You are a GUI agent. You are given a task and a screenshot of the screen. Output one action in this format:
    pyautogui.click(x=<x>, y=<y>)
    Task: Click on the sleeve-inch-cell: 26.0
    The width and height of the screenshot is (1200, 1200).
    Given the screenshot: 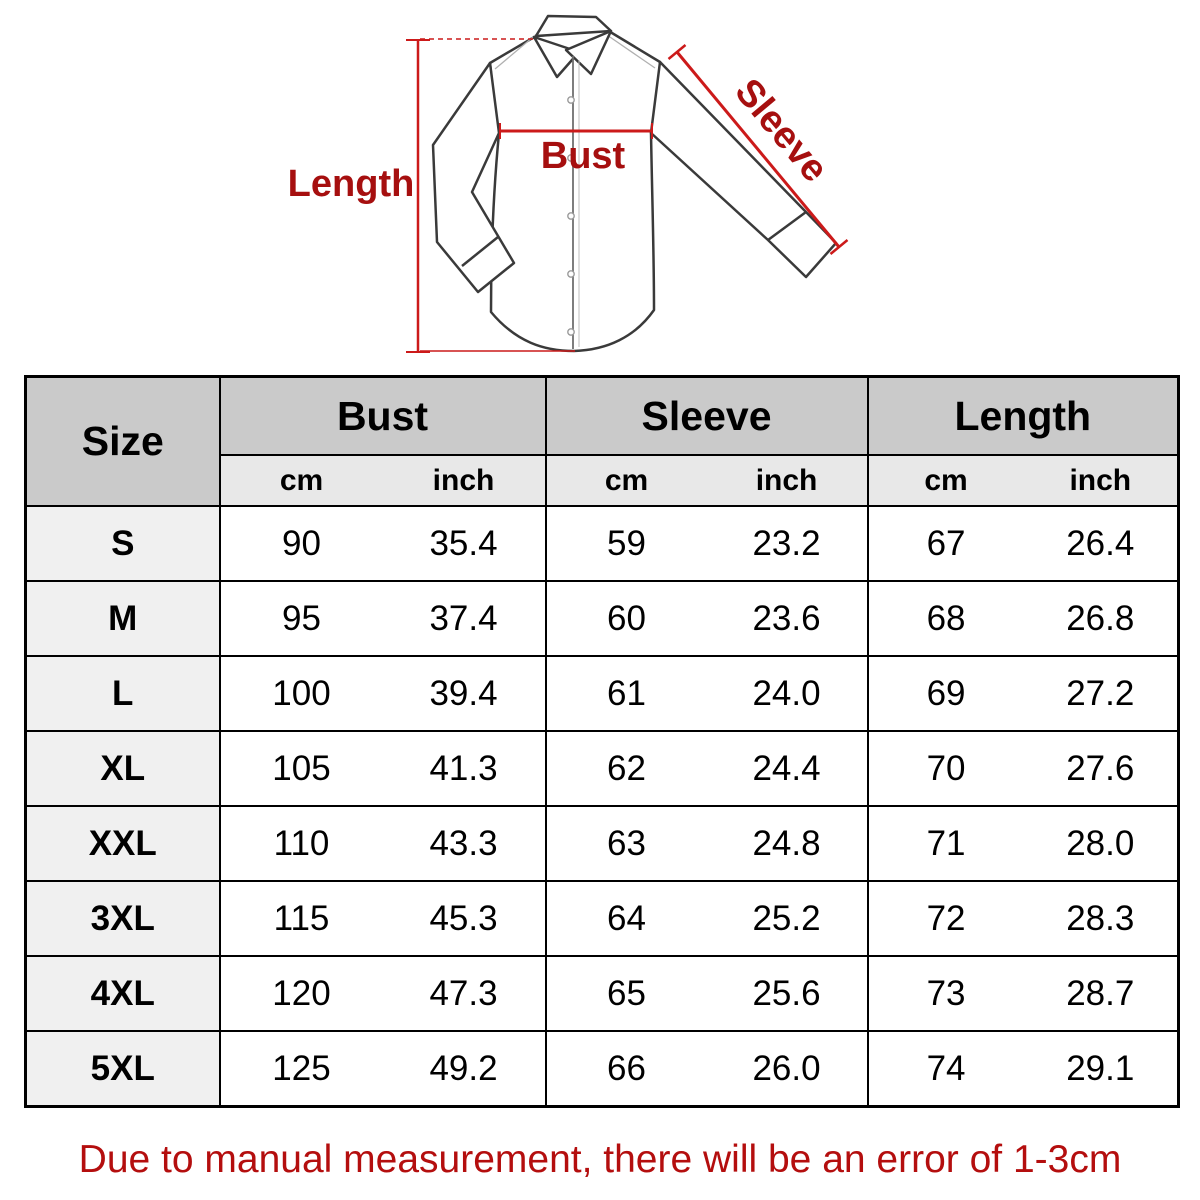 What is the action you would take?
    pyautogui.click(x=787, y=1068)
    